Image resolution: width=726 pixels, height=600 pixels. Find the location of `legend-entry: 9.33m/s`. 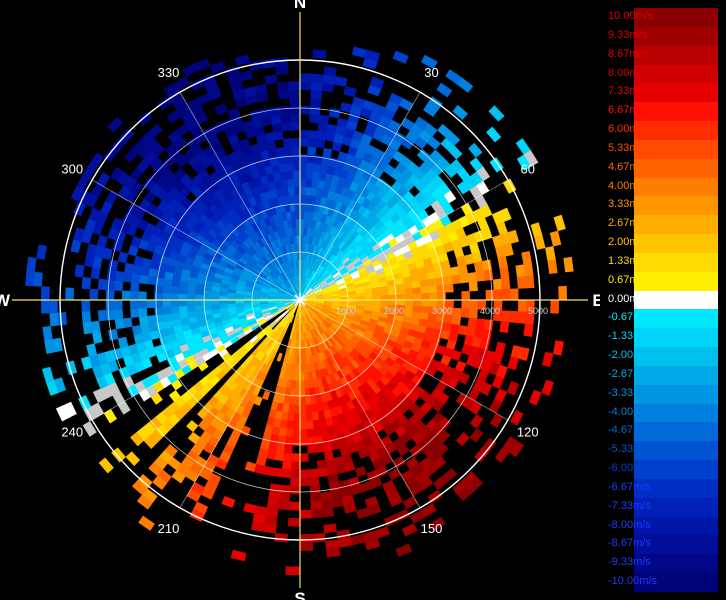

legend-entry: 9.33m/s is located at coordinates (662, 36).